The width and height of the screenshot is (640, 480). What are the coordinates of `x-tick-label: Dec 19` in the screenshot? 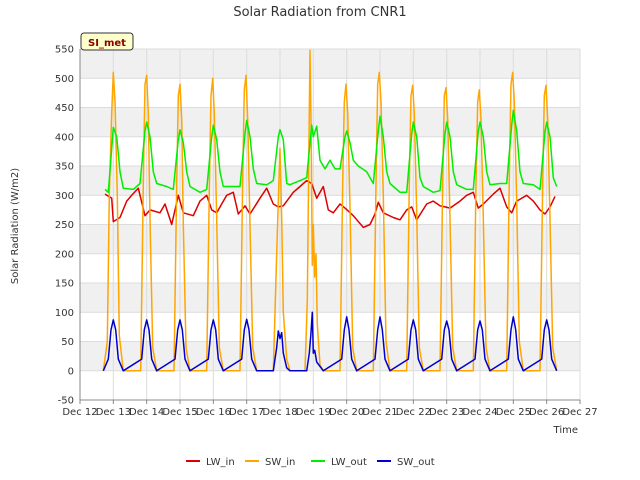 It's located at (313, 412).